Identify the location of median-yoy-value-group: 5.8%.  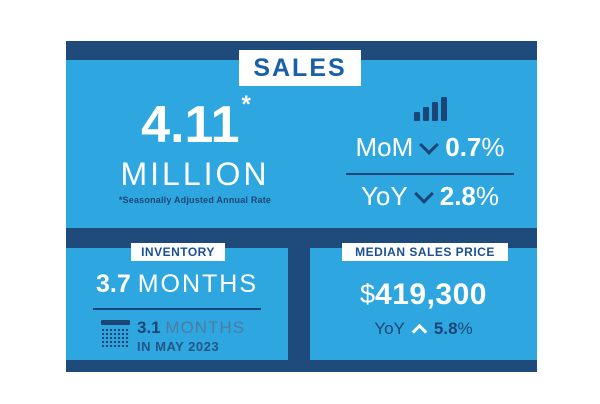
(453, 328).